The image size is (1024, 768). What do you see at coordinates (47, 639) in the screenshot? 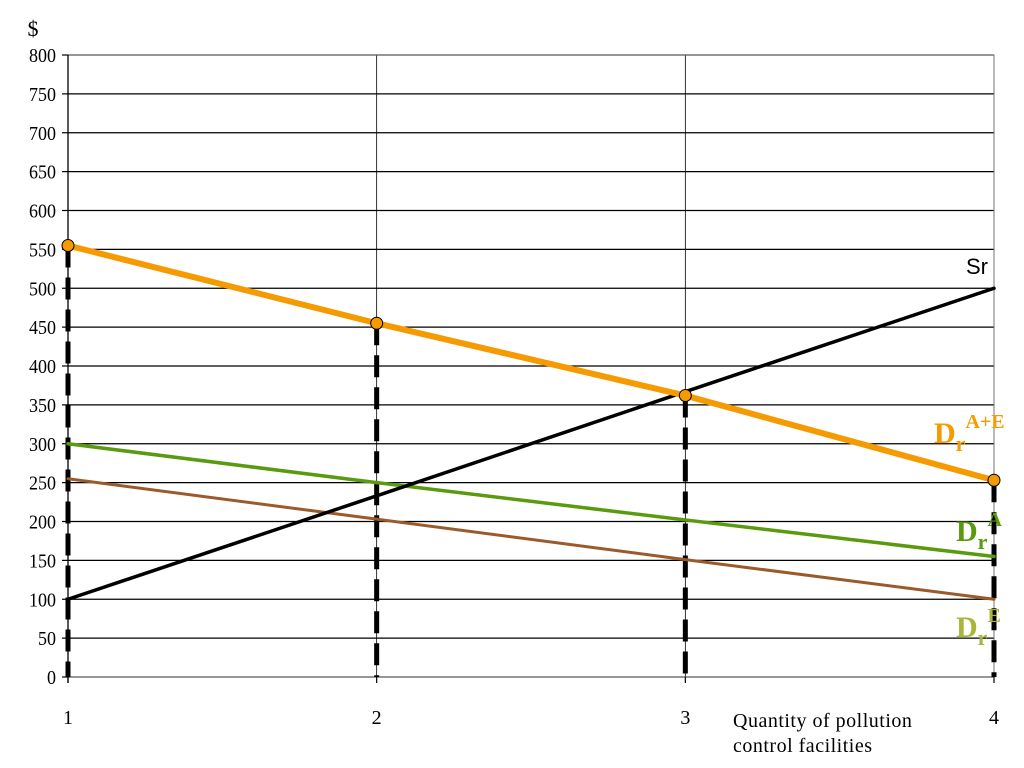
I see `y-tick-label: 50` at bounding box center [47, 639].